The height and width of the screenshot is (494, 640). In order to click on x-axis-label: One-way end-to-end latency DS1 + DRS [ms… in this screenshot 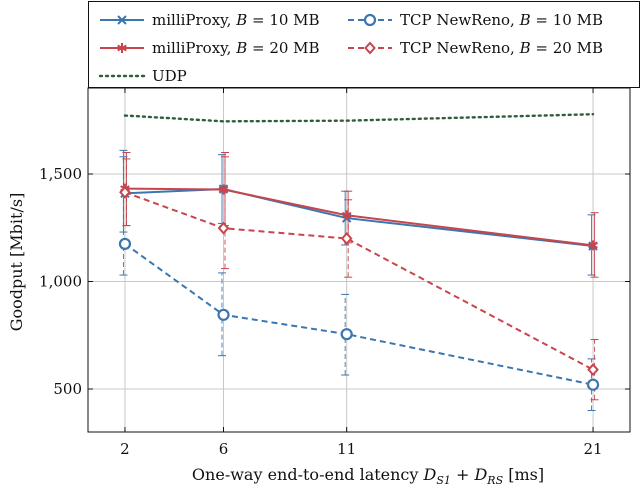, I will do `click(368, 476)`.